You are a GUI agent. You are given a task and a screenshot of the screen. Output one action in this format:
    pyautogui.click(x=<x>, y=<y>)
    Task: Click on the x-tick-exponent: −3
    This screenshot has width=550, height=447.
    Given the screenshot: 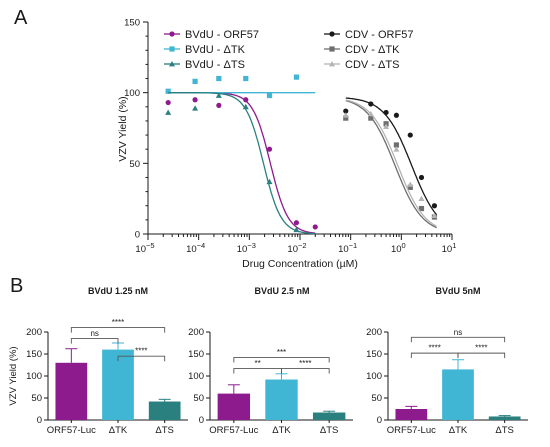 What is the action you would take?
    pyautogui.click(x=251, y=245)
    